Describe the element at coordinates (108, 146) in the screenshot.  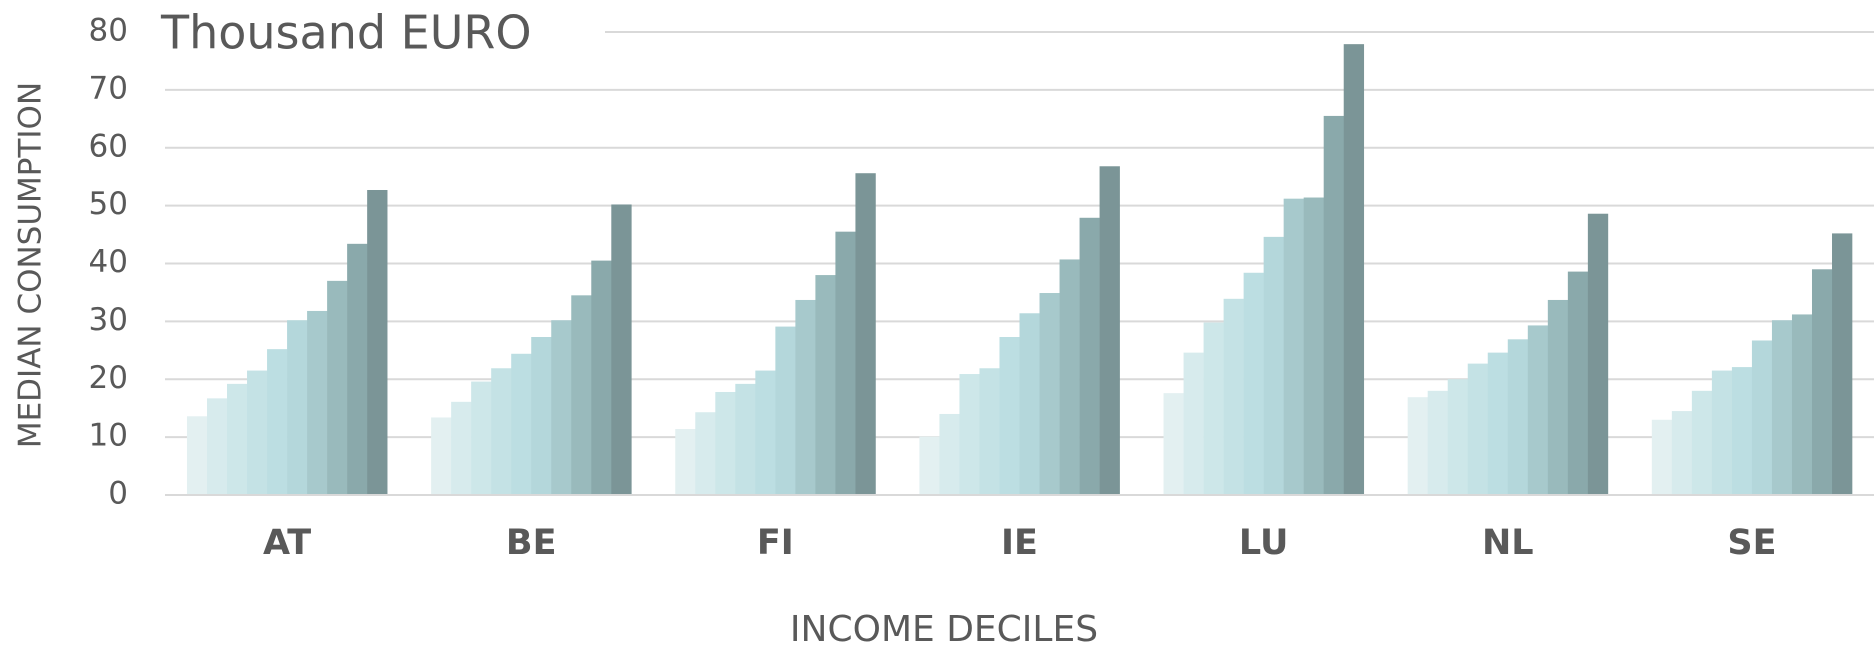
I see `y-tick-label: 60` at that location.